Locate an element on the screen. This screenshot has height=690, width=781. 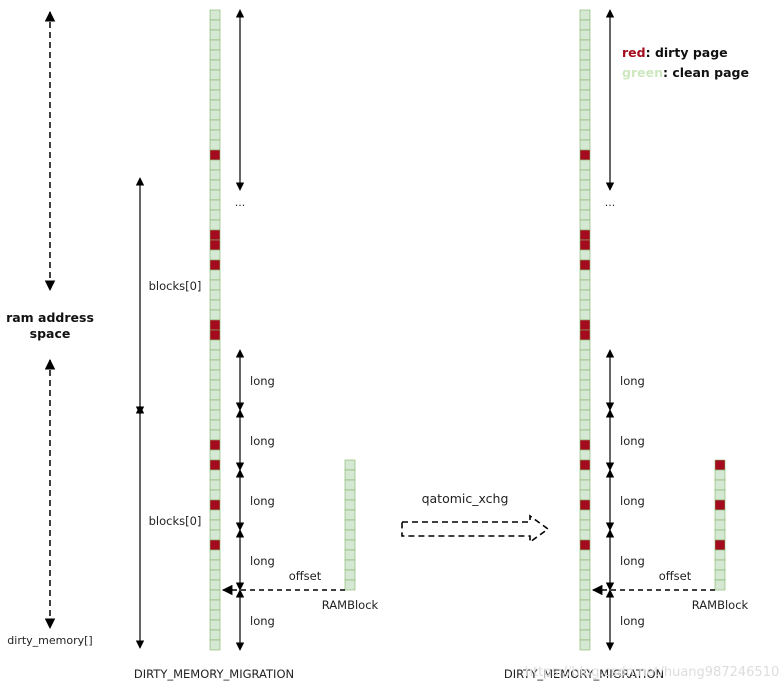
legend-red: red: dirty page is located at coordinates (675, 52).